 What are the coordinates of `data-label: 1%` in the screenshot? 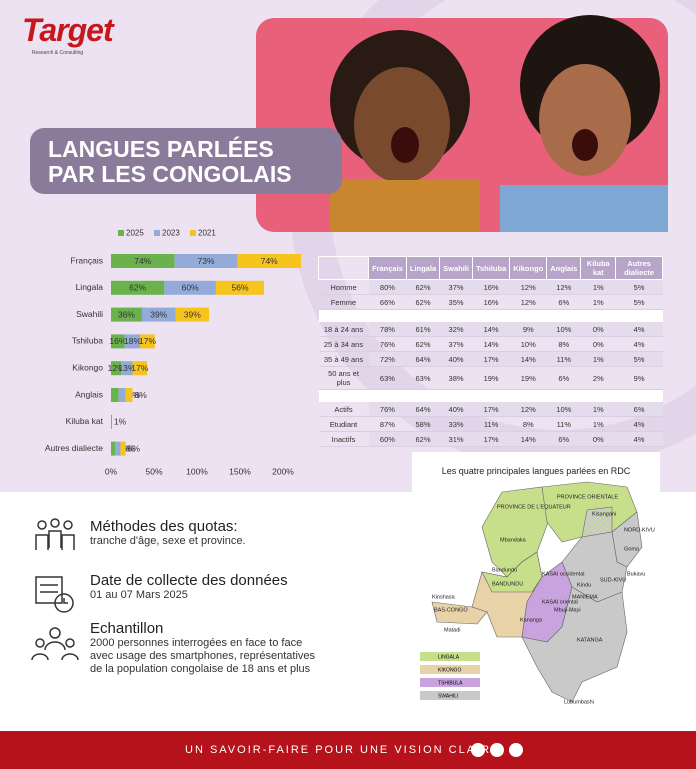 It's located at (120, 422).